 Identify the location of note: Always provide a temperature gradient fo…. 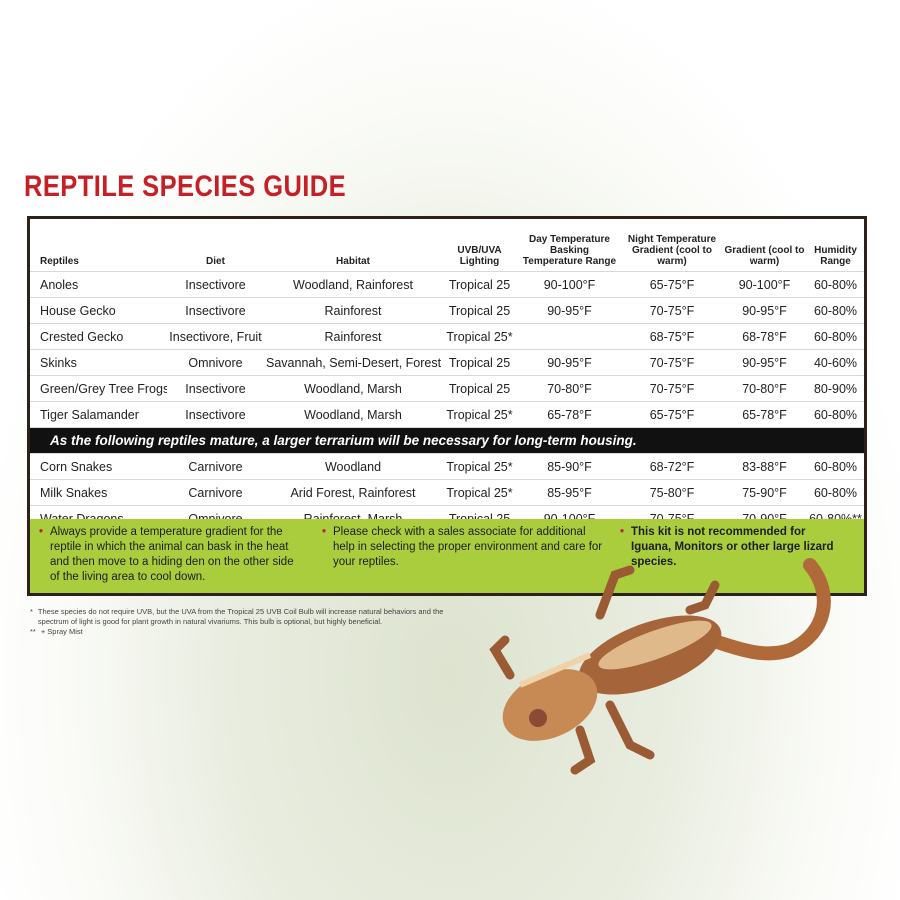
(171, 556).